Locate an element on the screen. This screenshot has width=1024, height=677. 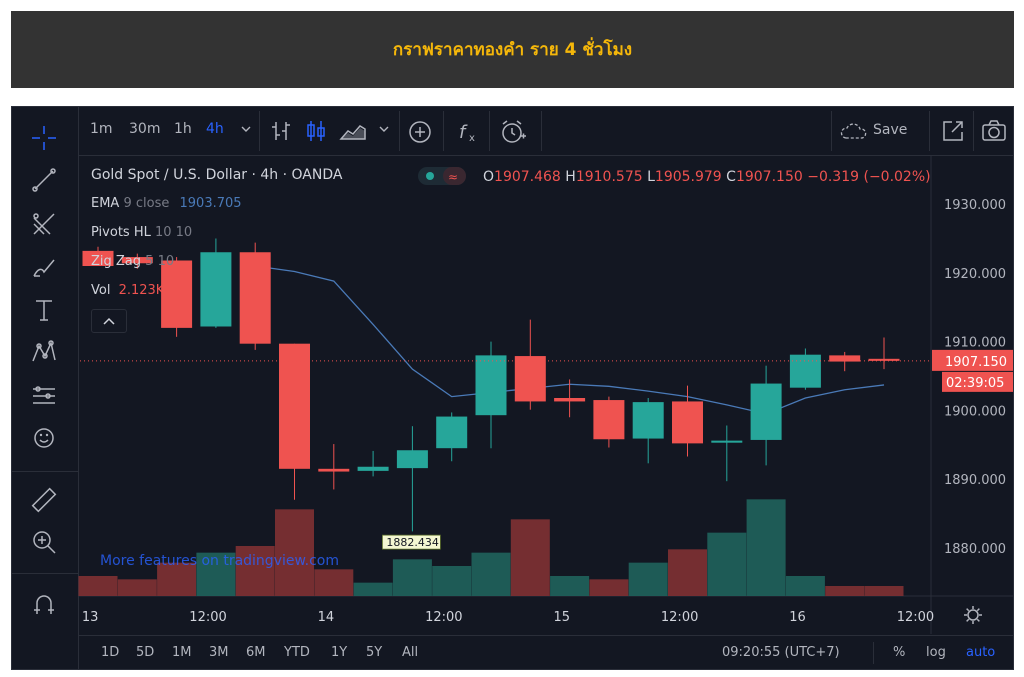
alert-clock-icon is located at coordinates (513, 134).